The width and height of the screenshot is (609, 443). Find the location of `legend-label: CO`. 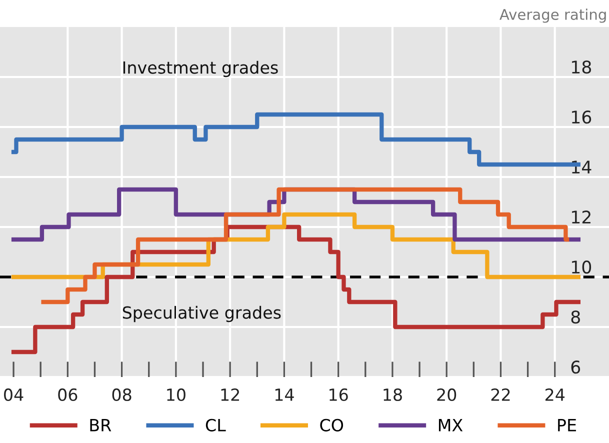

legend-label: CO is located at coordinates (332, 425).